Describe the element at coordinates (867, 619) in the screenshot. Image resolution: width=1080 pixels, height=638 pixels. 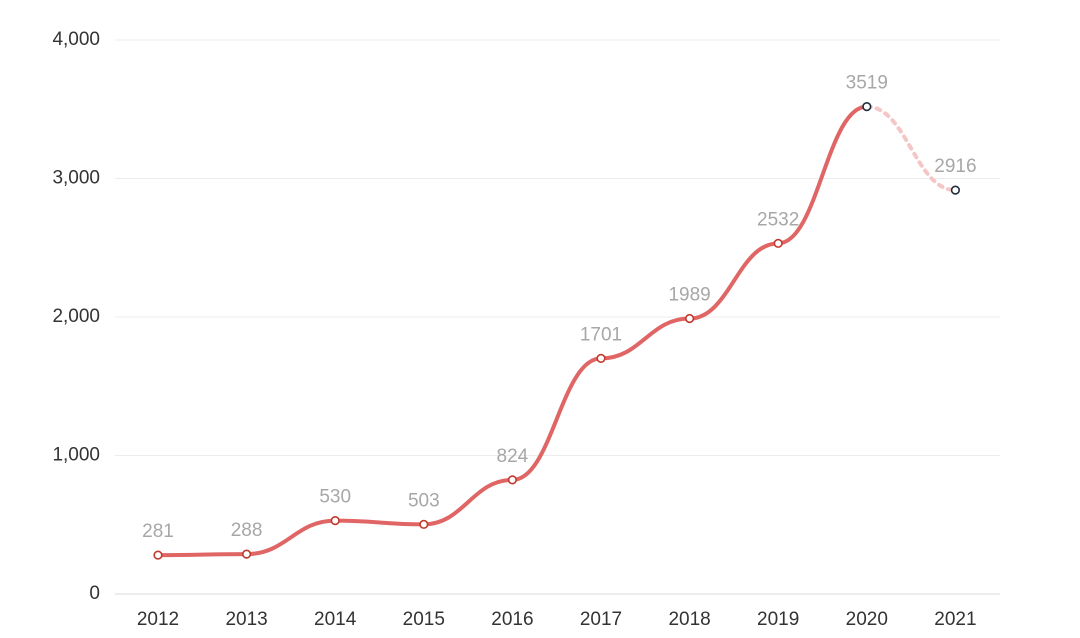
I see `x-tick-label: 2020` at that location.